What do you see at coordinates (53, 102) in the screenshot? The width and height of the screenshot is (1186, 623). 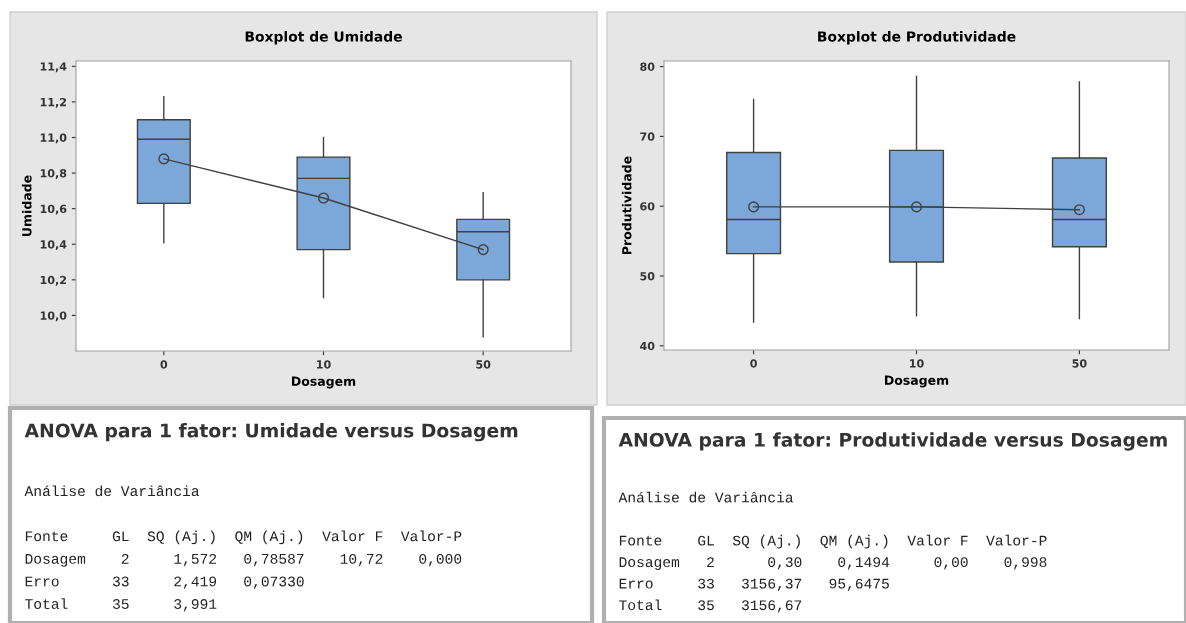 I see `y-tick-label: 11,2` at bounding box center [53, 102].